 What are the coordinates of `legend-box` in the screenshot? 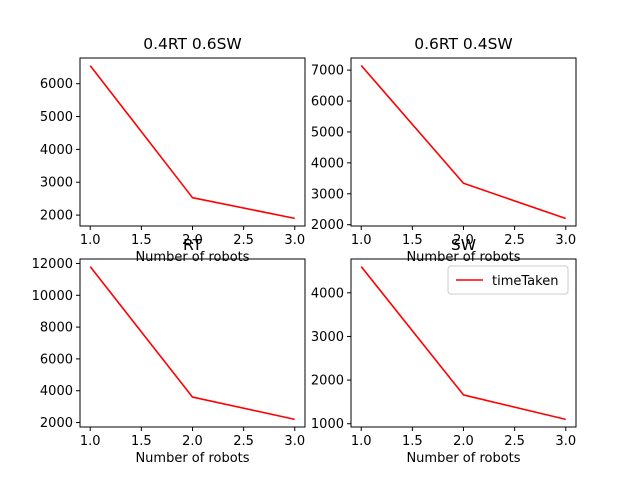 It's located at (508, 280).